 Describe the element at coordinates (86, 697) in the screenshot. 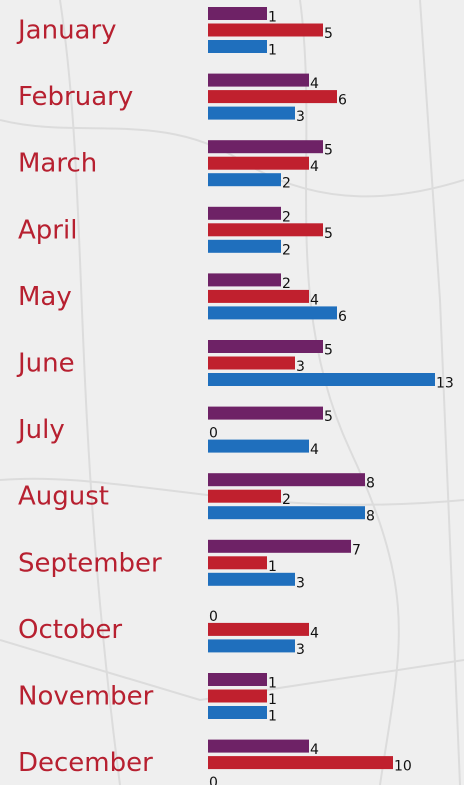

I see `month-label: November` at that location.